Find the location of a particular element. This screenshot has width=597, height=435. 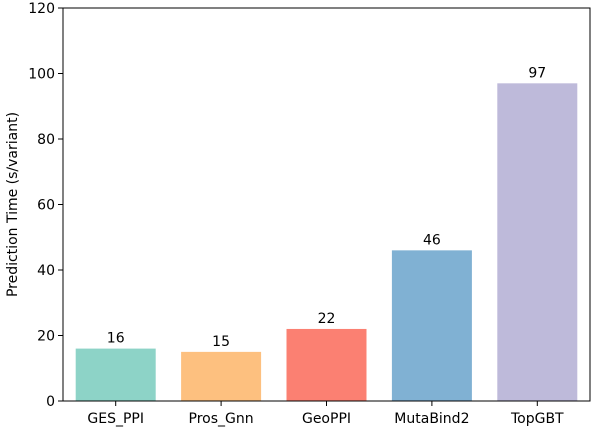

x-tick-label: GES_PPI is located at coordinates (115, 419).